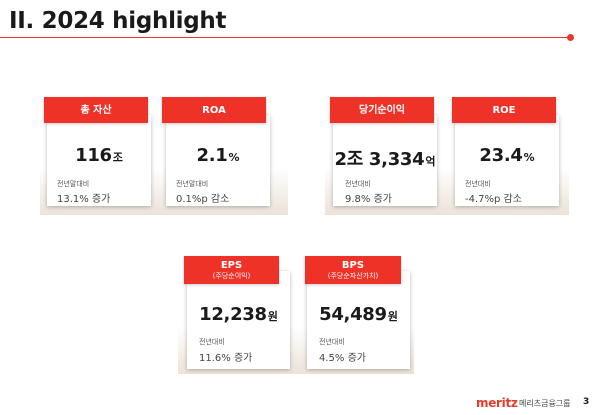 This screenshot has height=415, width=600. What do you see at coordinates (358, 314) in the screenshot?
I see `metric-value: 54,489원` at bounding box center [358, 314].